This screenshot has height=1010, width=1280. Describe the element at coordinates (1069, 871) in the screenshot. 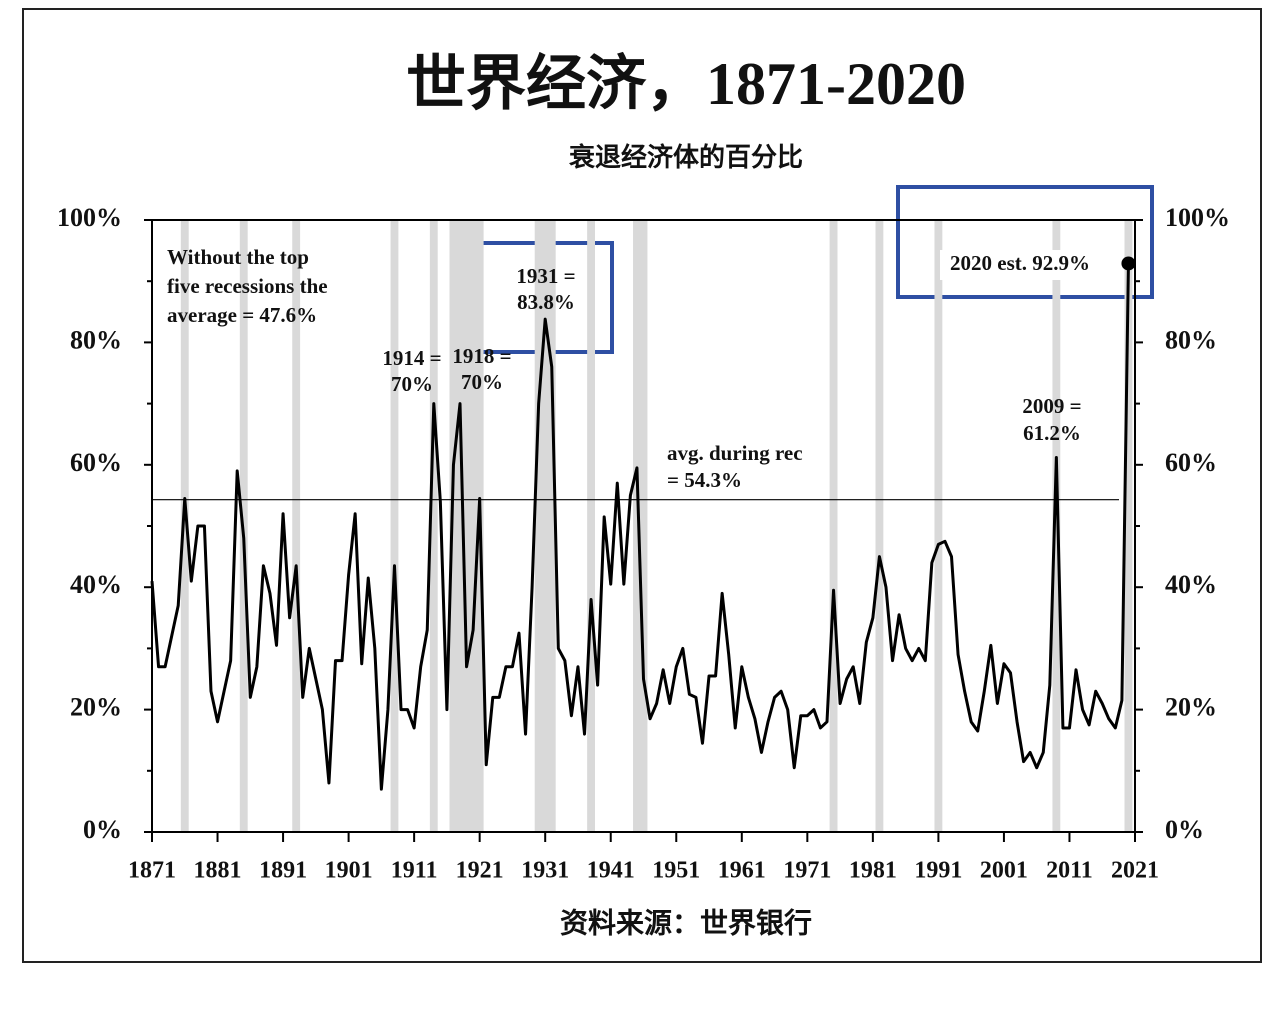

I see `x-tick-label: 2011` at that location.